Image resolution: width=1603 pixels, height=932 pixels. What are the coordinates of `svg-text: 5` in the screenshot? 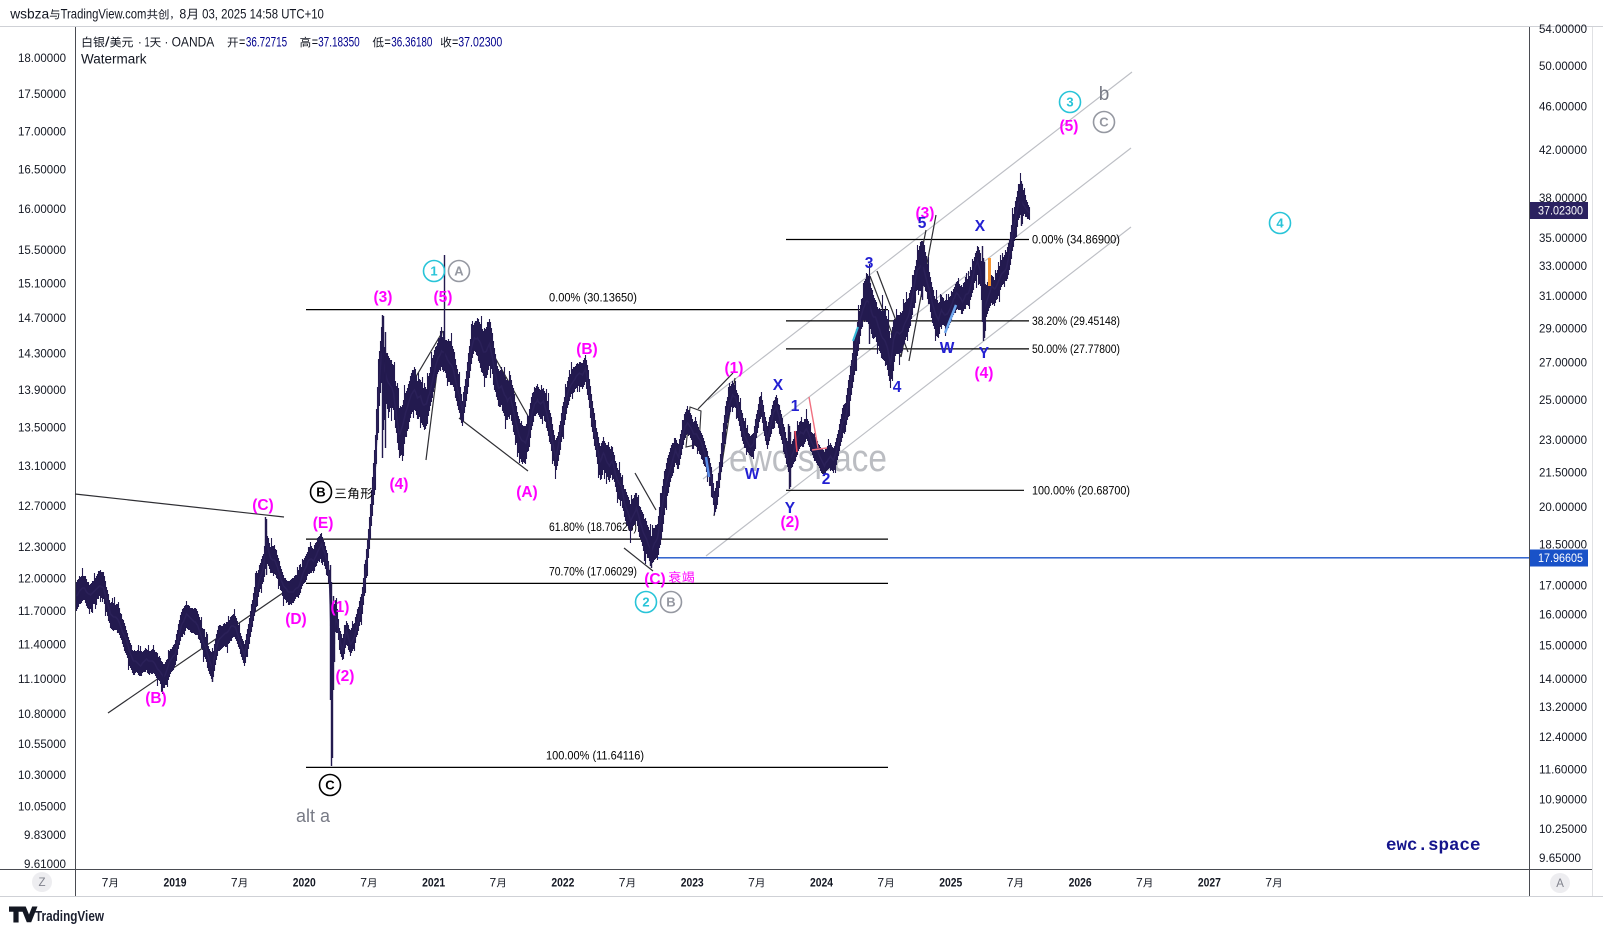 It's located at (922, 223).